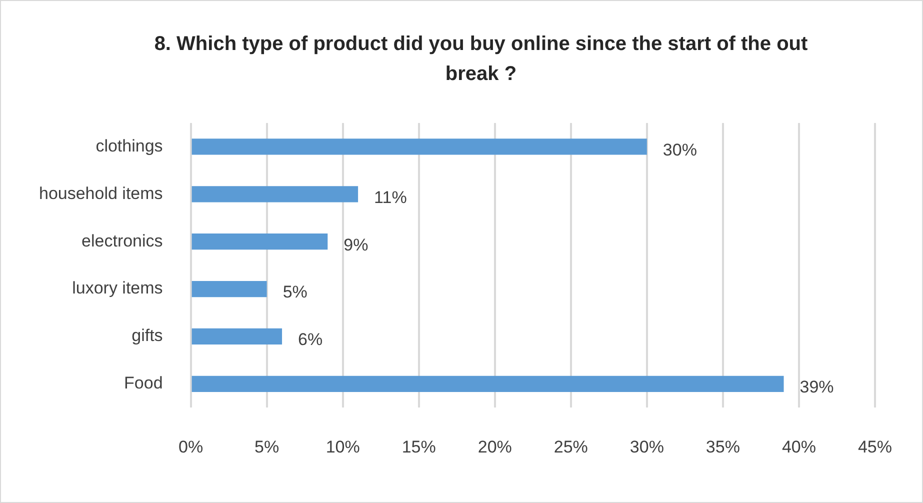  I want to click on y-tick-label: gifts, so click(147, 336).